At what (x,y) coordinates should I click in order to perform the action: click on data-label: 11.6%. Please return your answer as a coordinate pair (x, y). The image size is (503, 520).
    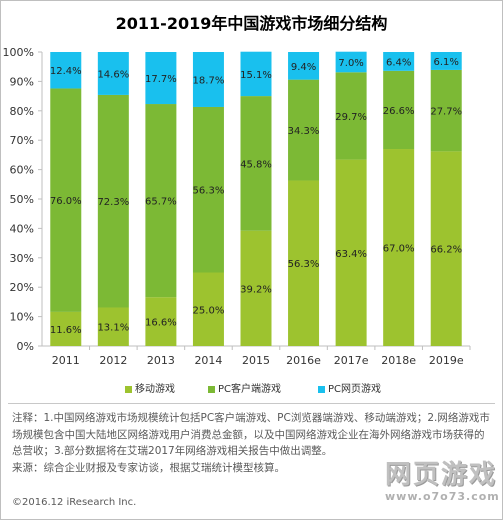
    Looking at the image, I should click on (66, 330).